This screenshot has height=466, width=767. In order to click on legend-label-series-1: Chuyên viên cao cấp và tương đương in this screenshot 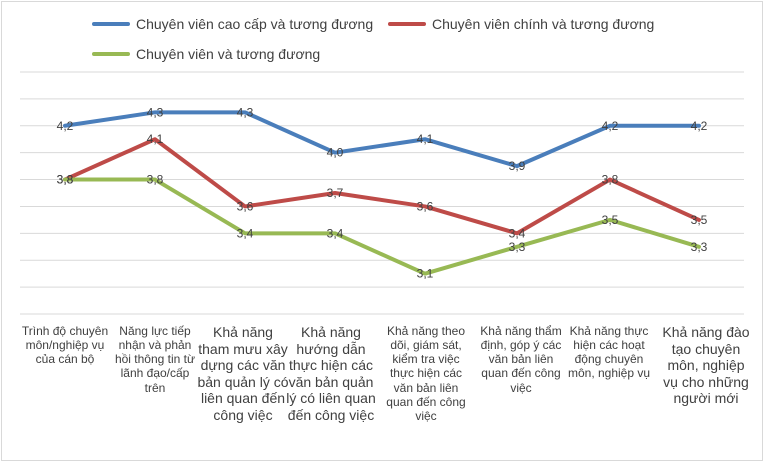, I will do `click(255, 24)`.